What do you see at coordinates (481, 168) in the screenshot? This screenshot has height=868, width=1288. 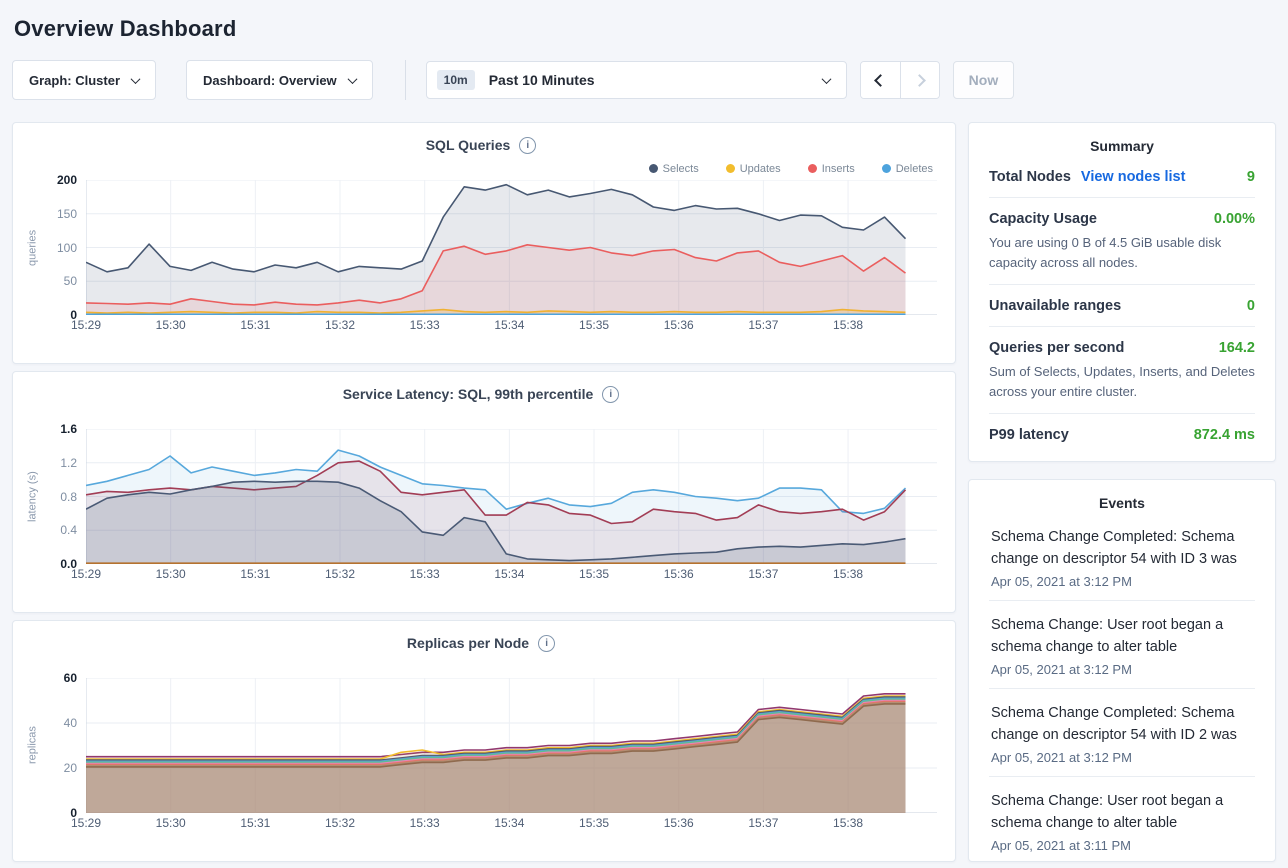 I see `chart-legend: Selects Updates Inserts Deletes` at bounding box center [481, 168].